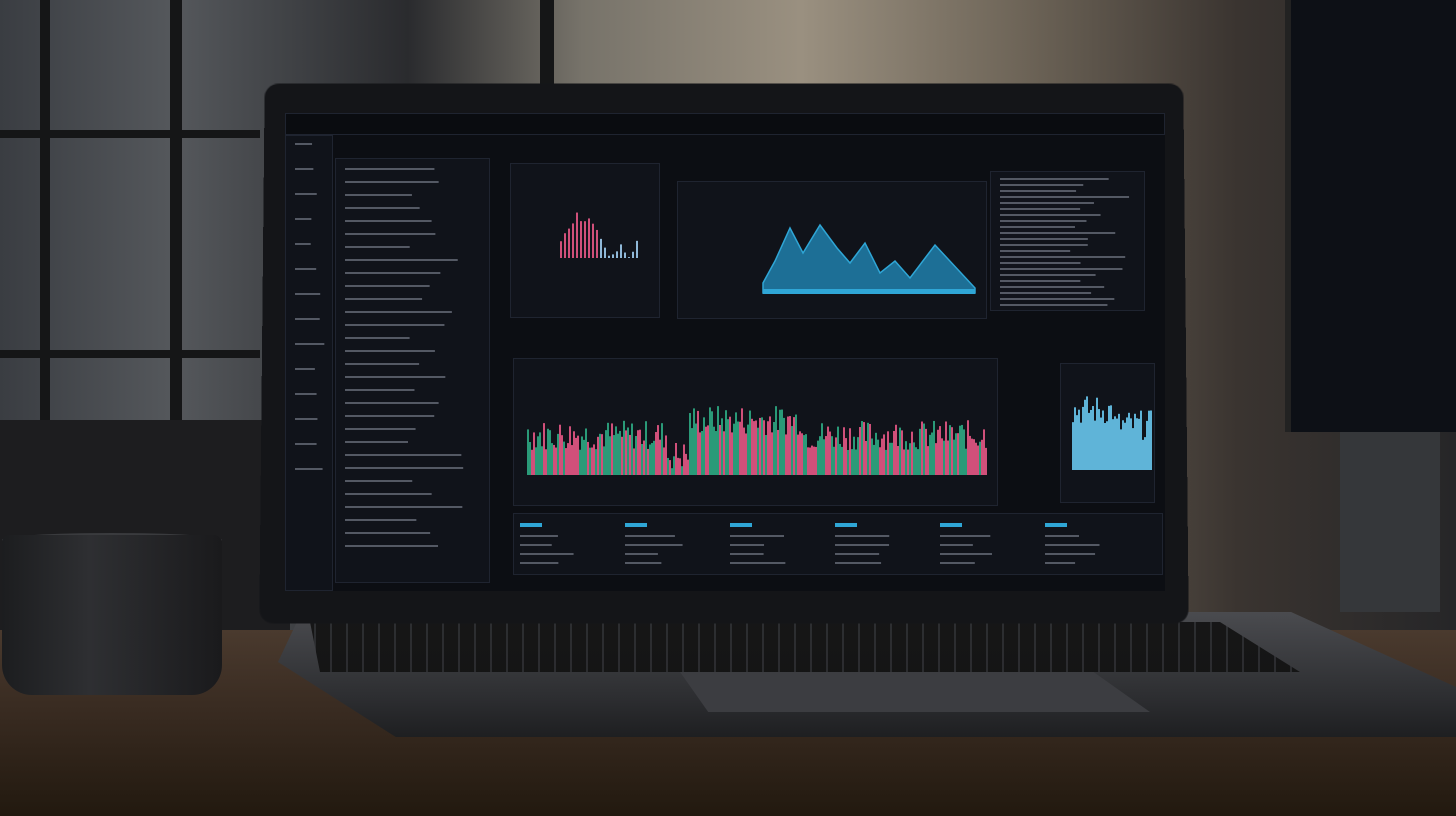 This screenshot has height=816, width=1456. Describe the element at coordinates (869, 258) in the screenshot. I see `area-series` at that location.